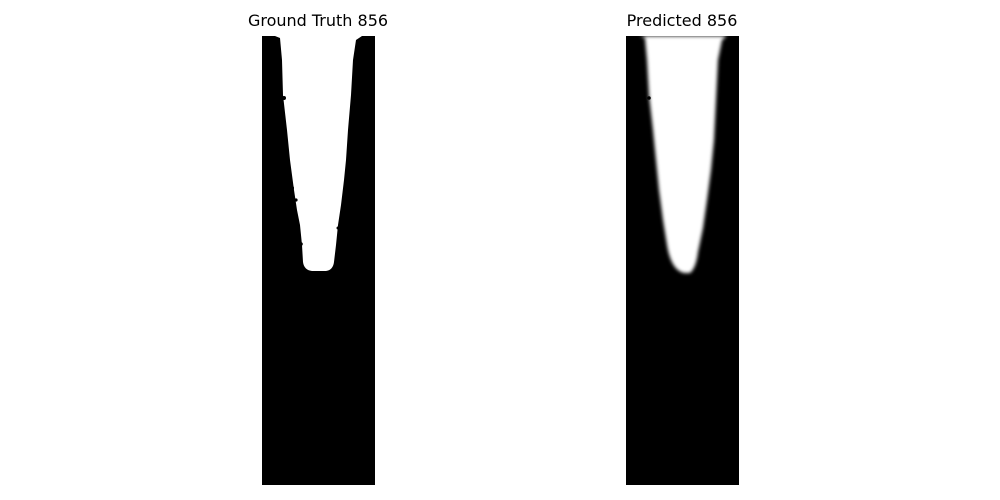 Image resolution: width=1000 pixels, height=500 pixels. I want to click on ground-truth-mask, so click(318, 260).